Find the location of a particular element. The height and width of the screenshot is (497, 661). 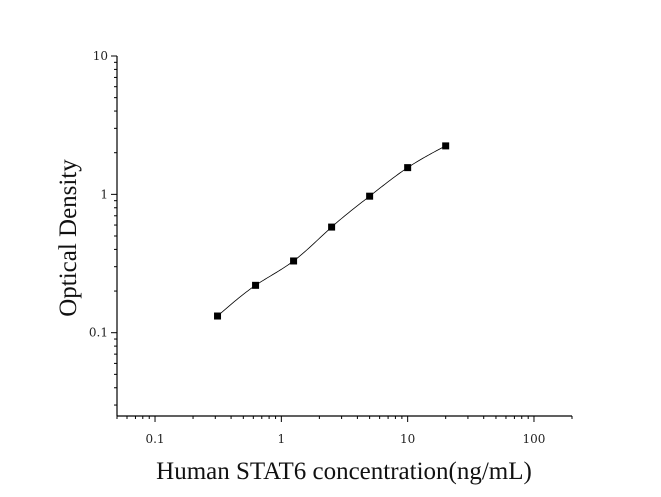

x-axis-title: Human STAT6 concentration(ng/mL) is located at coordinates (344, 471).